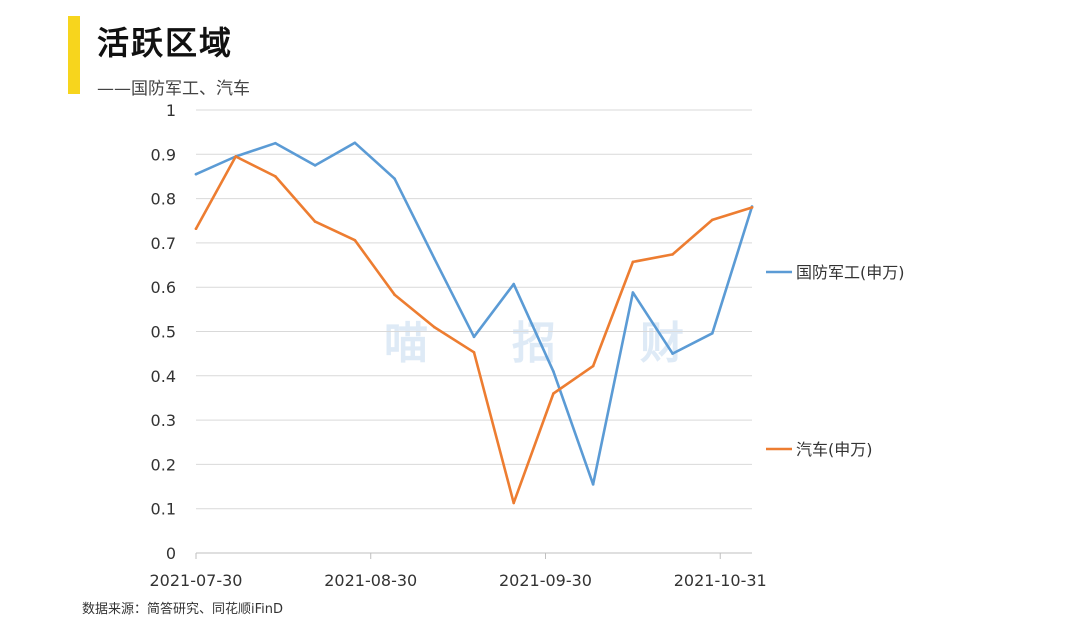 This screenshot has height=625, width=1080. Describe the element at coordinates (171, 553) in the screenshot. I see `y-tick-label: 0` at that location.